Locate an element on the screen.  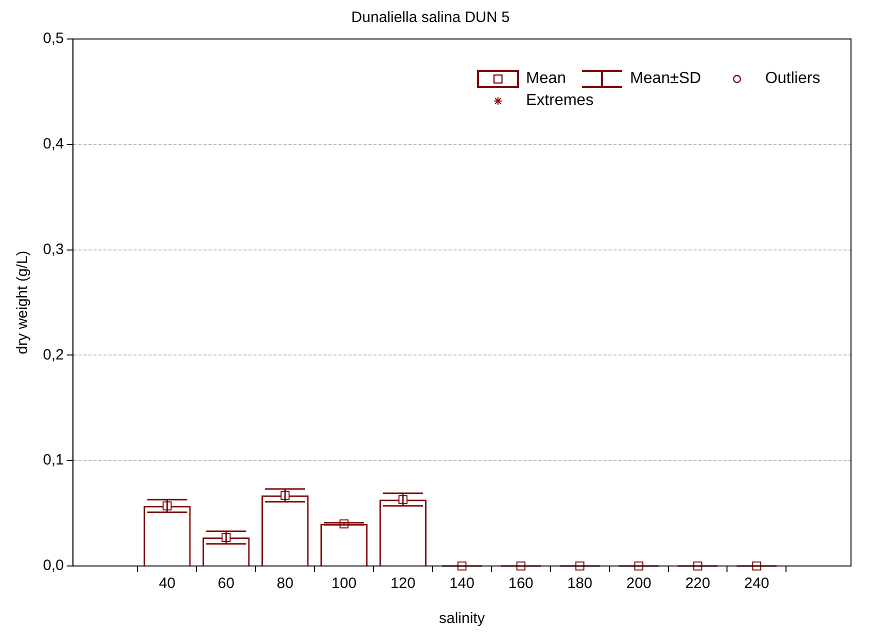
legend-label: Mean±SD is located at coordinates (666, 79).